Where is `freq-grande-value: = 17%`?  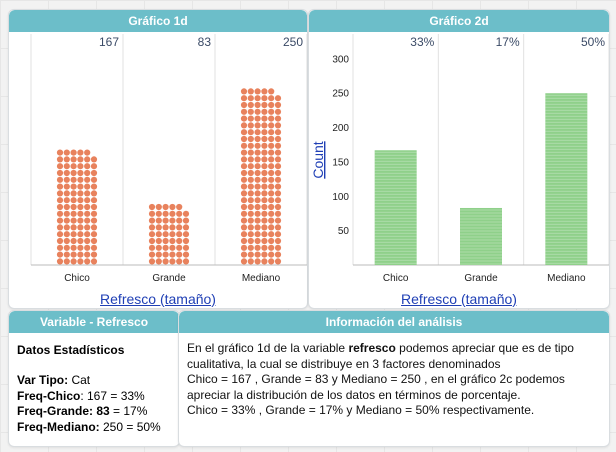
freq-grande-value: = 17% is located at coordinates (128, 411).